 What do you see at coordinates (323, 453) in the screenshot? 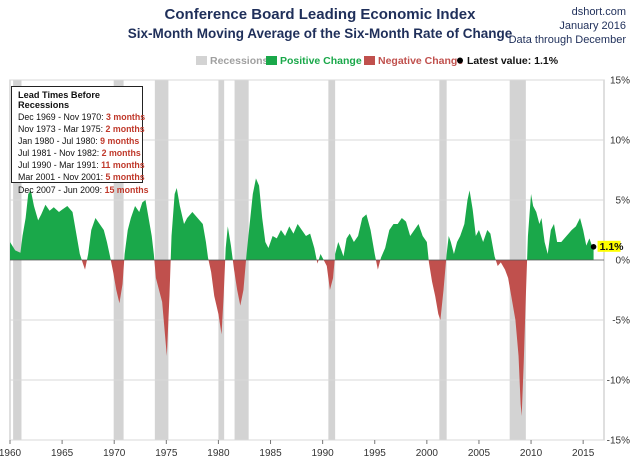
I see `x-tick-label: 1990` at bounding box center [323, 453].